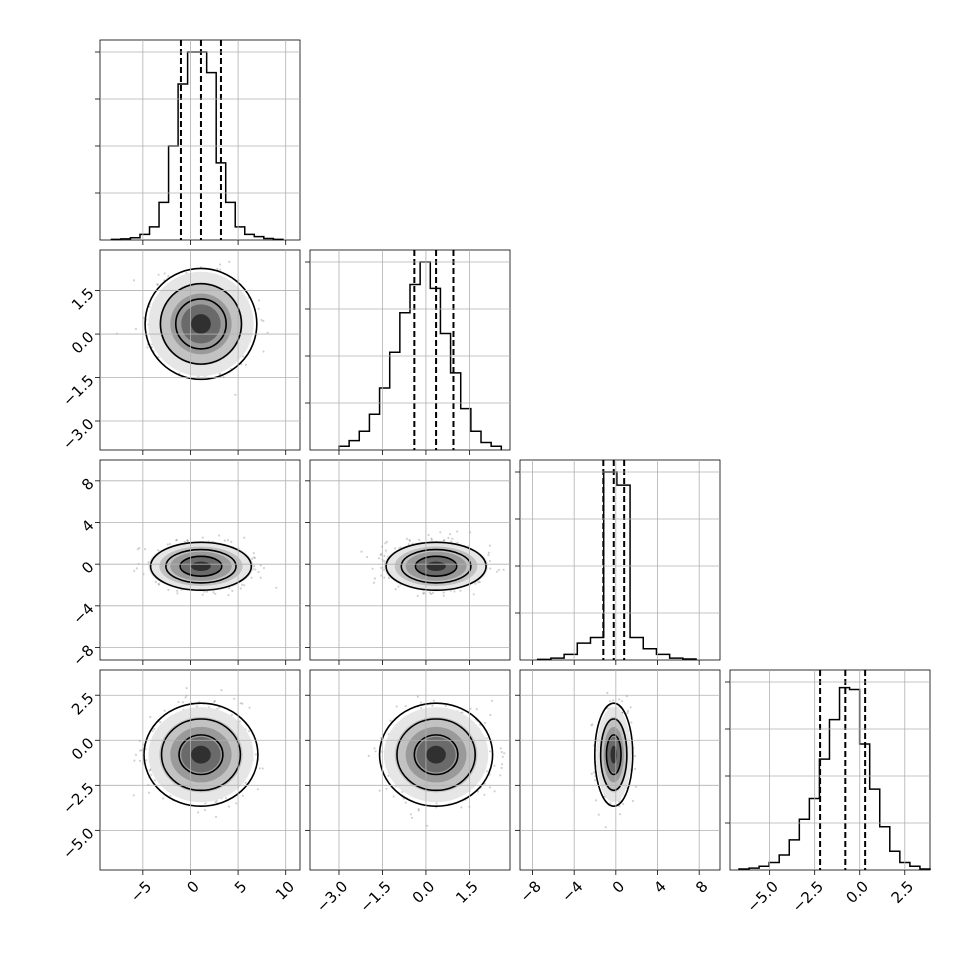 The width and height of the screenshot is (970, 970). Describe the element at coordinates (87, 484) in the screenshot. I see `y-tick-label: 8` at that location.